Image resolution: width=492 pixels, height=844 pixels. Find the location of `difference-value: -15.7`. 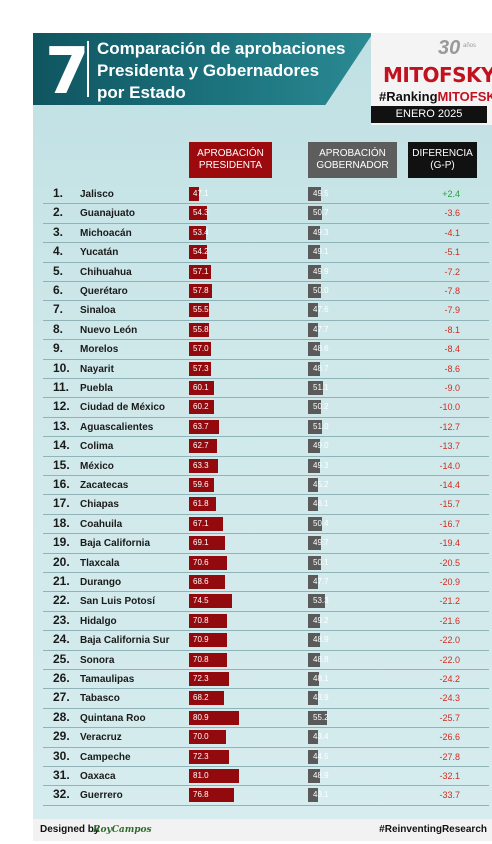

difference-value: -15.7 is located at coordinates (449, 504).